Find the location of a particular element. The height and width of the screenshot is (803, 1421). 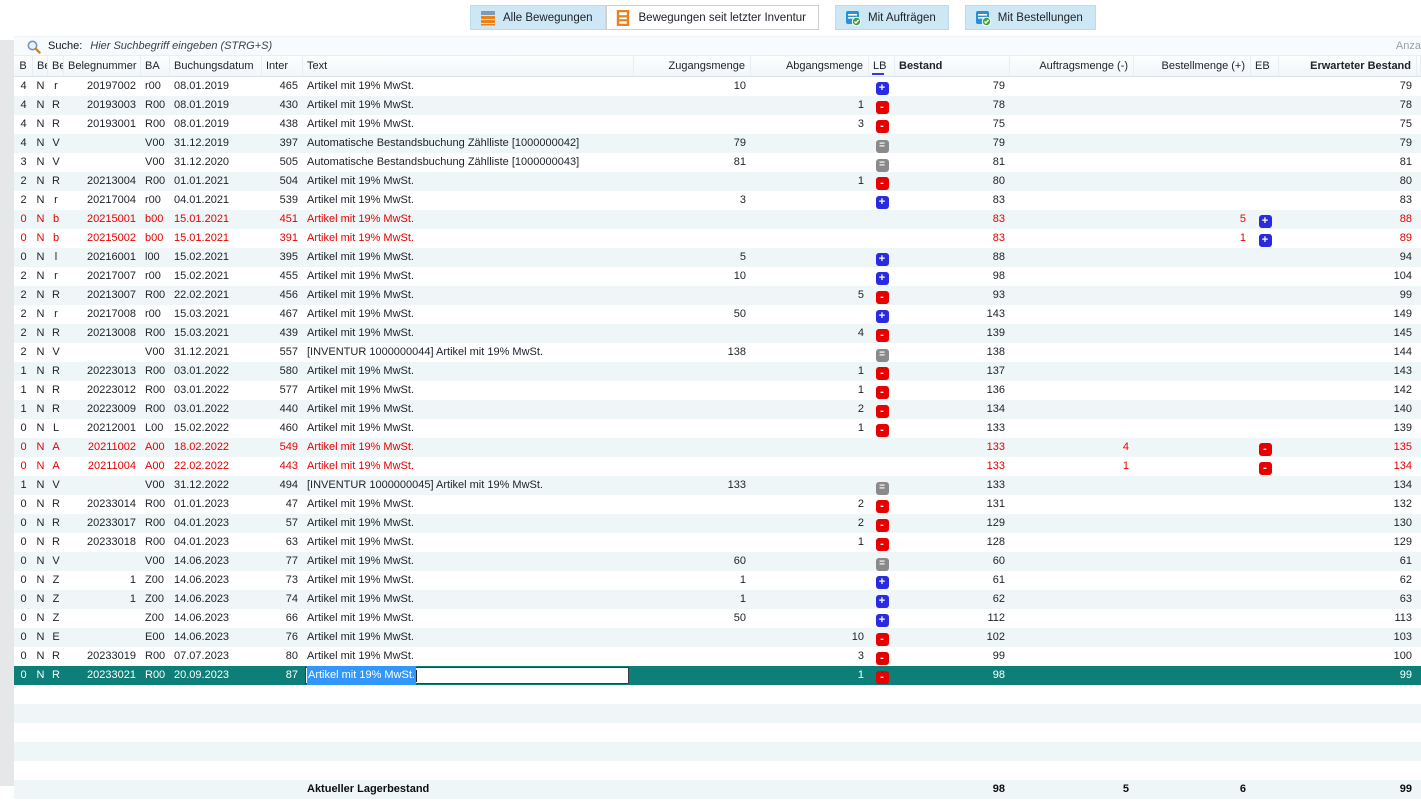

cell-belegnummer: 20212001 is located at coordinates (111, 428).